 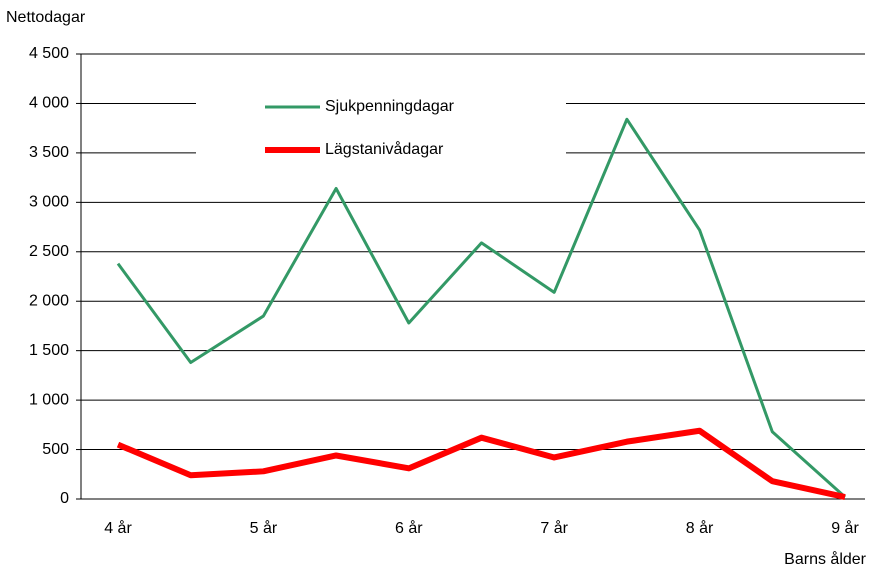 I want to click on y-tick-label: 4 000, so click(x=49, y=103).